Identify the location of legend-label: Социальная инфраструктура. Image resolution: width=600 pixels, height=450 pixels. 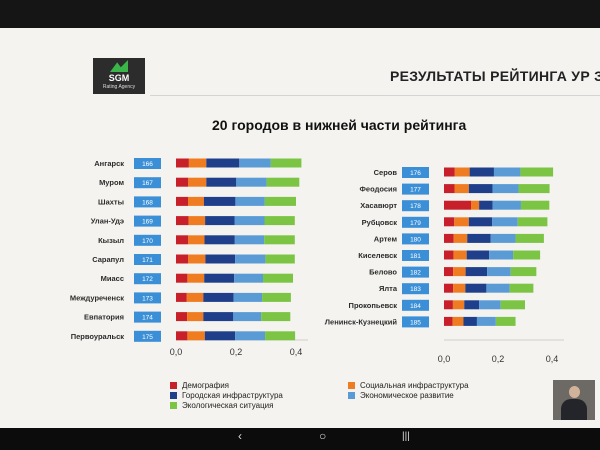
(414, 385).